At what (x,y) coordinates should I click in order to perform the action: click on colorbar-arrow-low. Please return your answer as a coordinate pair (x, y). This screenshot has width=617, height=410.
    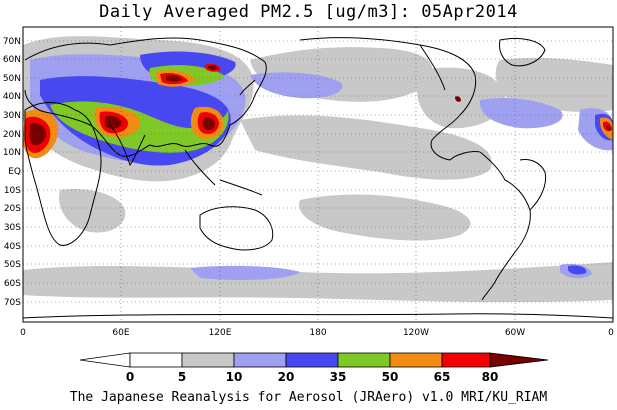
    Looking at the image, I should click on (105, 360).